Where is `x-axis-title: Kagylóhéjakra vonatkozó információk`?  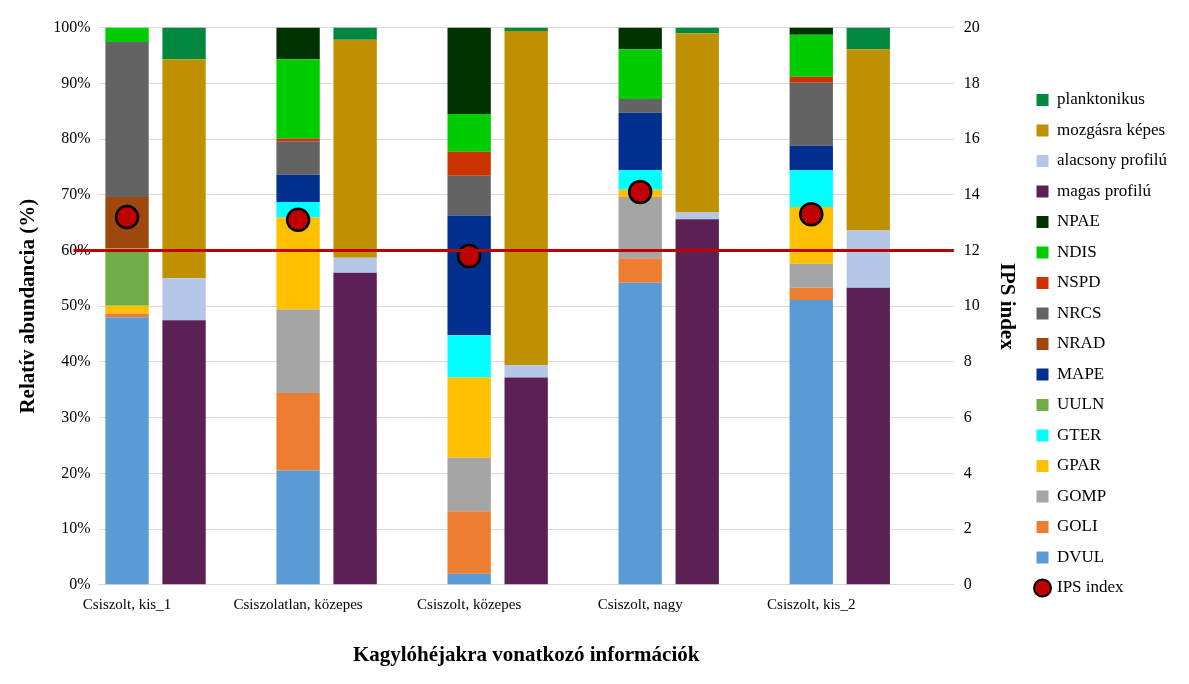
x-axis-title: Kagylóhéjakra vonatkozó információk is located at coordinates (526, 653).